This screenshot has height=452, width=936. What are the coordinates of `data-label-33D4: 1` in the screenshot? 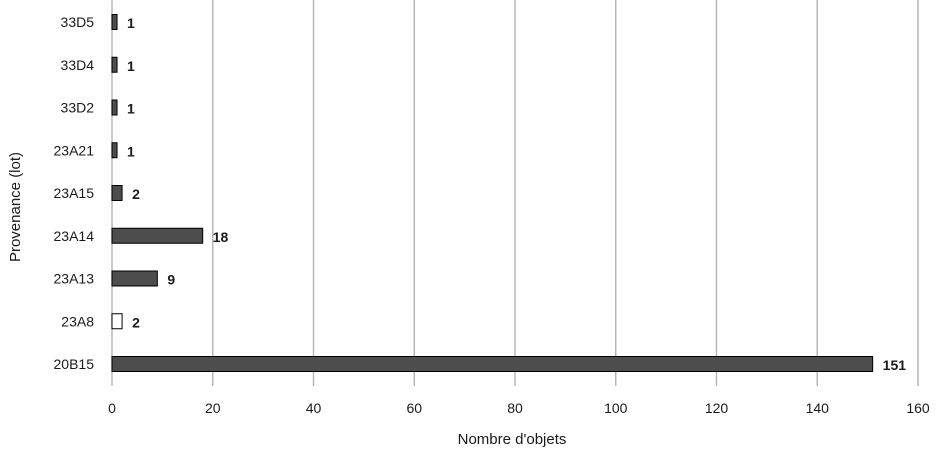 It's located at (131, 66).